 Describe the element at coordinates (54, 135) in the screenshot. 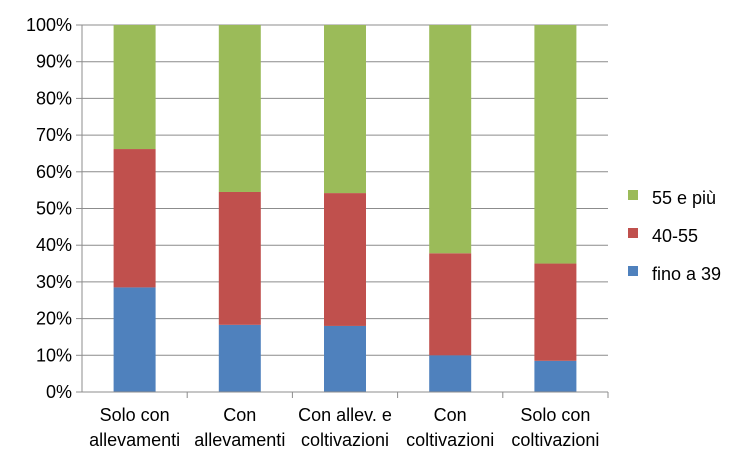

I see `y-tick-label: 70%` at that location.